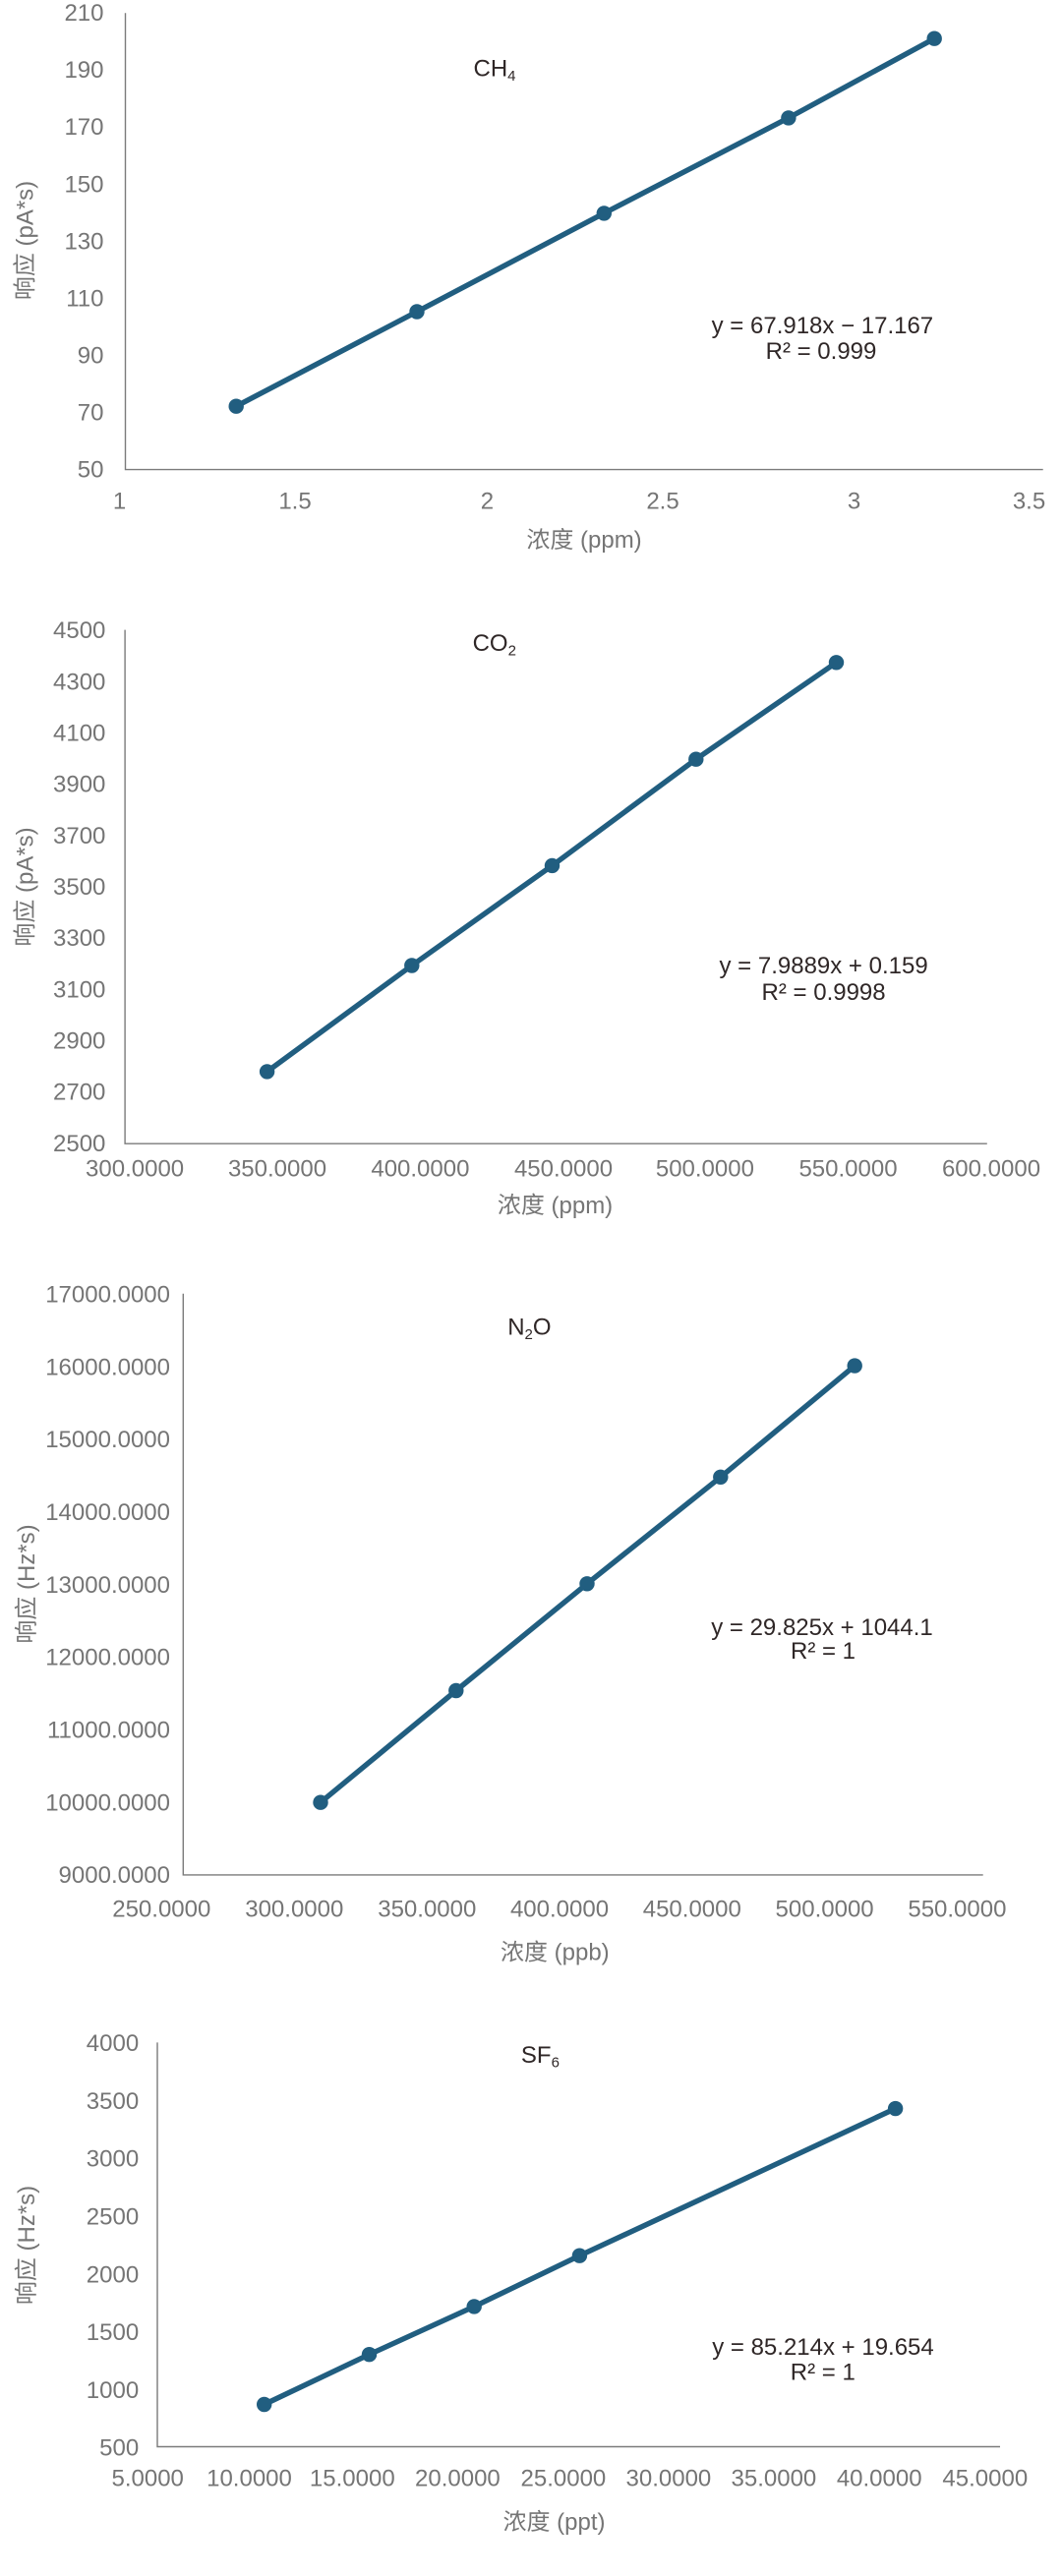 The height and width of the screenshot is (2576, 1062). Describe the element at coordinates (529, 1329) in the screenshot. I see `svg-text: N2O` at that location.